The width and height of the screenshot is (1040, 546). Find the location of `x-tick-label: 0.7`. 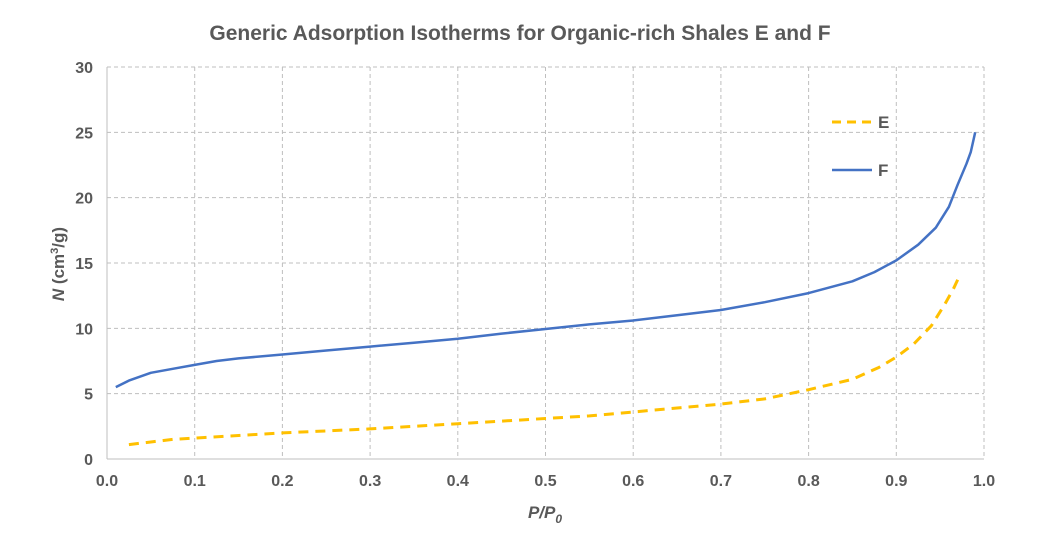

x-tick-label: 0.7 is located at coordinates (721, 481).